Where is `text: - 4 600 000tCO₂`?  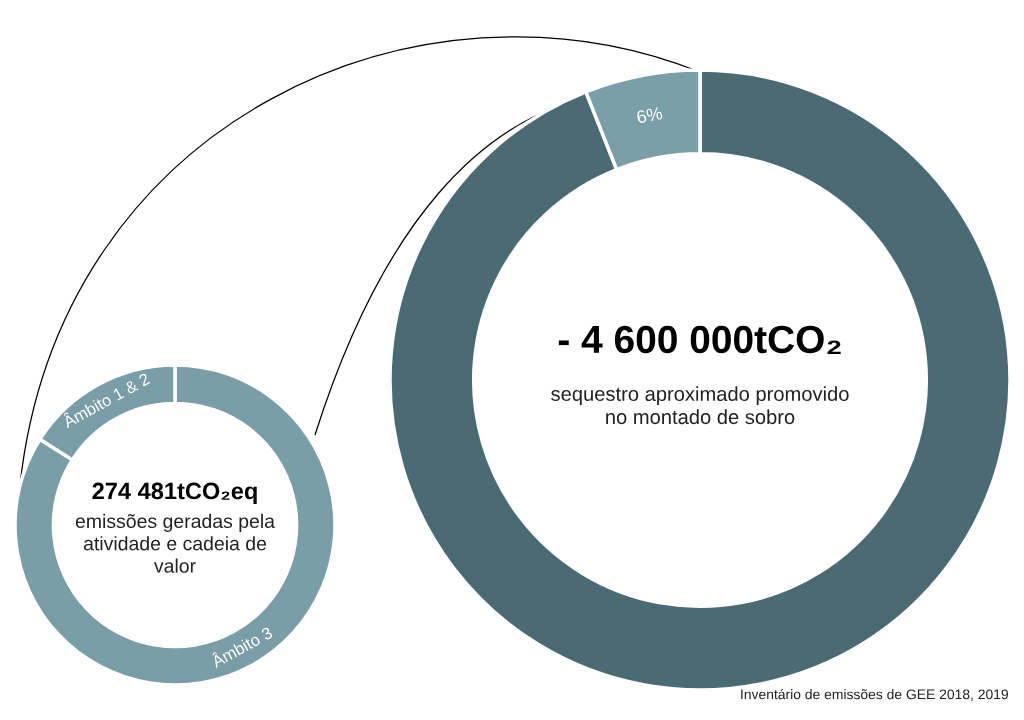 text: - 4 600 000tCO₂ is located at coordinates (699, 340).